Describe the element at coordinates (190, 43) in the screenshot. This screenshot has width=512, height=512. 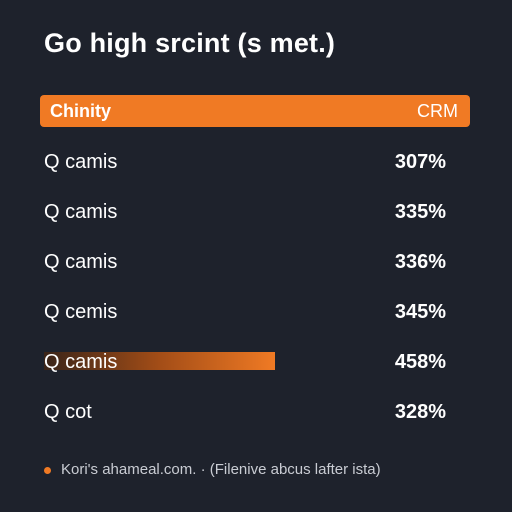
I see `title: Go high srcint (s met.)` at that location.